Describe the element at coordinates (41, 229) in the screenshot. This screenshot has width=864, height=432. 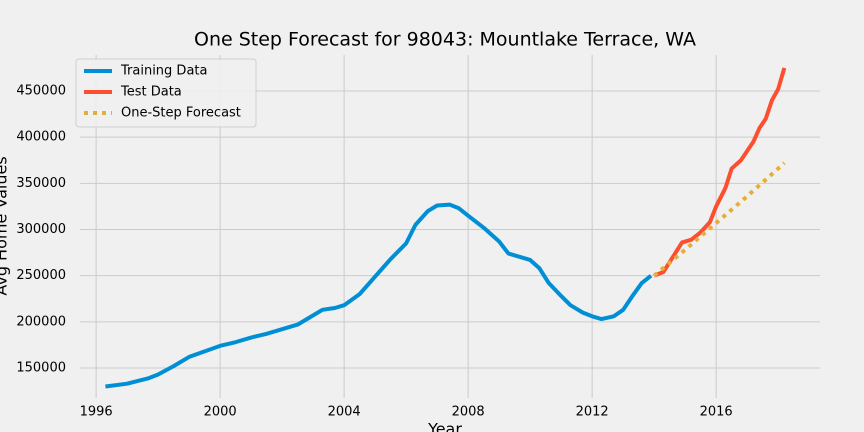
I see `y-tick-label: 300000` at that location.